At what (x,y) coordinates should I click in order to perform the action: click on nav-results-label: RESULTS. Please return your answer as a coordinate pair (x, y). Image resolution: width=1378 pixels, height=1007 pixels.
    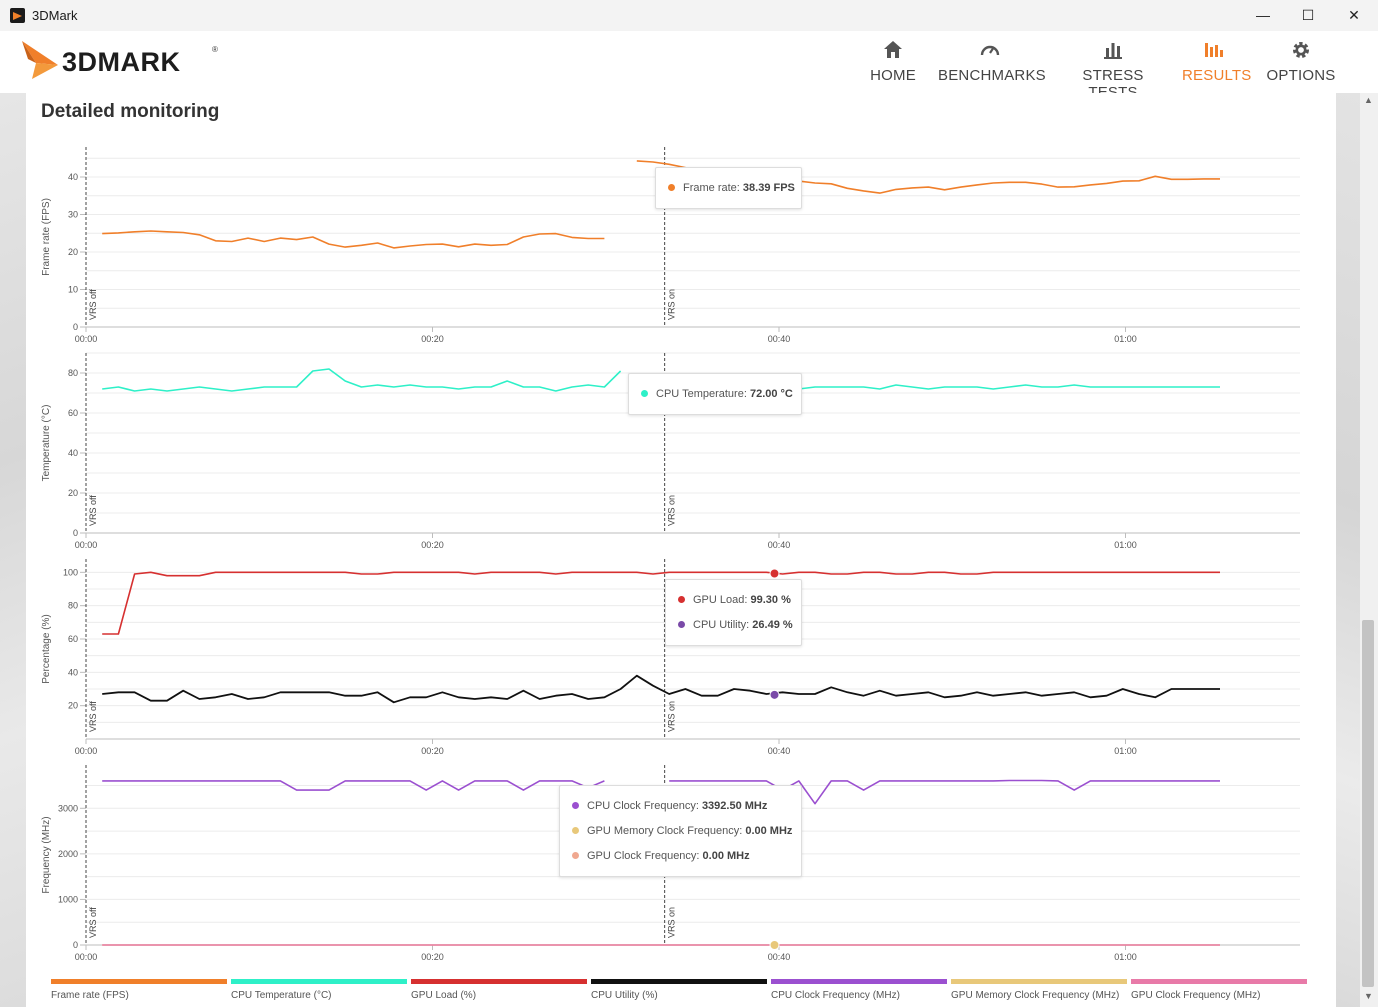
    Looking at the image, I should click on (1217, 75).